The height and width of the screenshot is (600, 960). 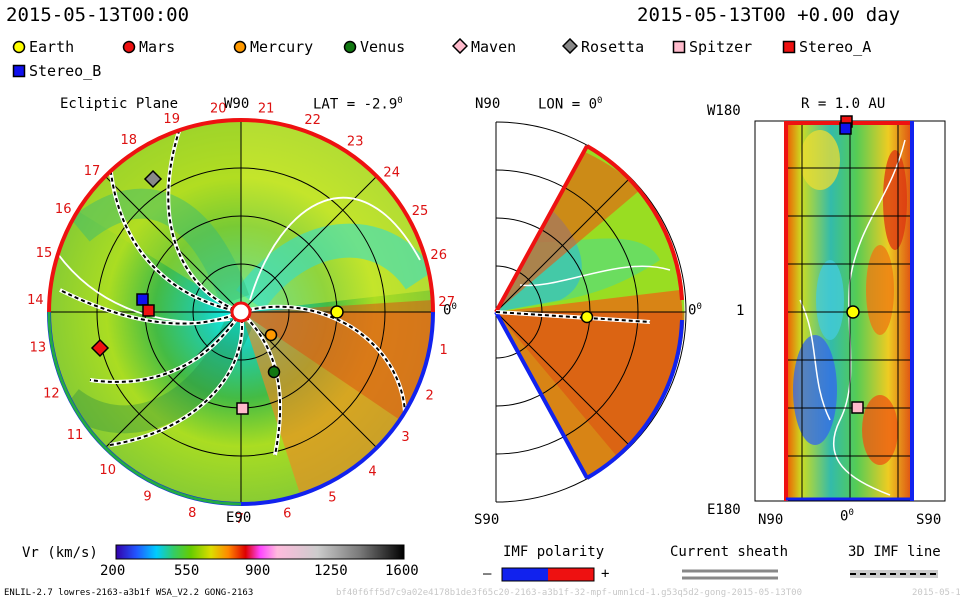 I want to click on velocity-colorbar, so click(x=260, y=552).